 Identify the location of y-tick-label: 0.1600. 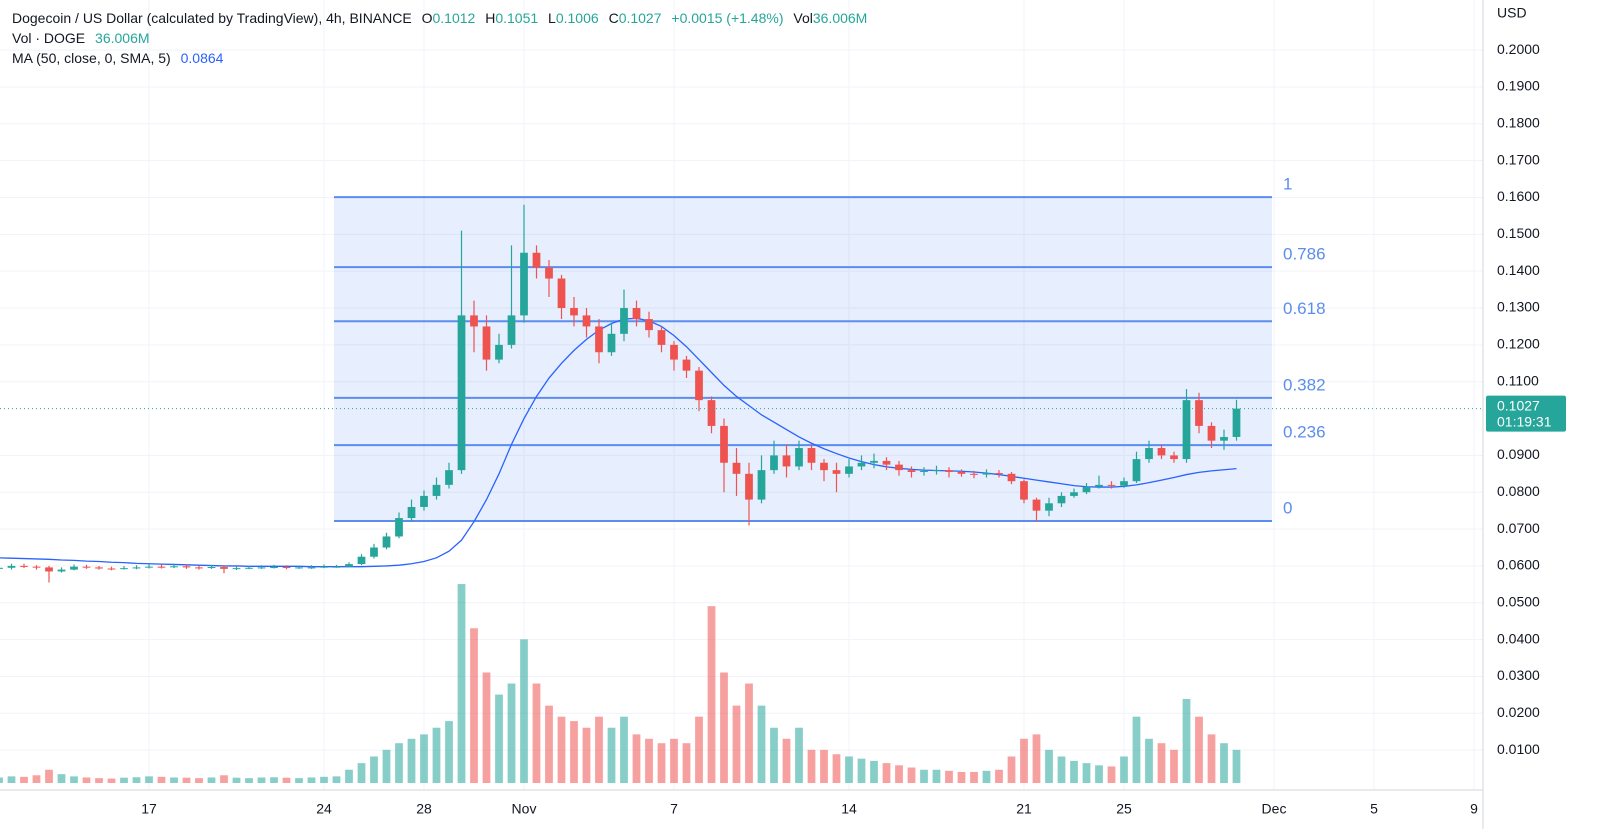
(1518, 196).